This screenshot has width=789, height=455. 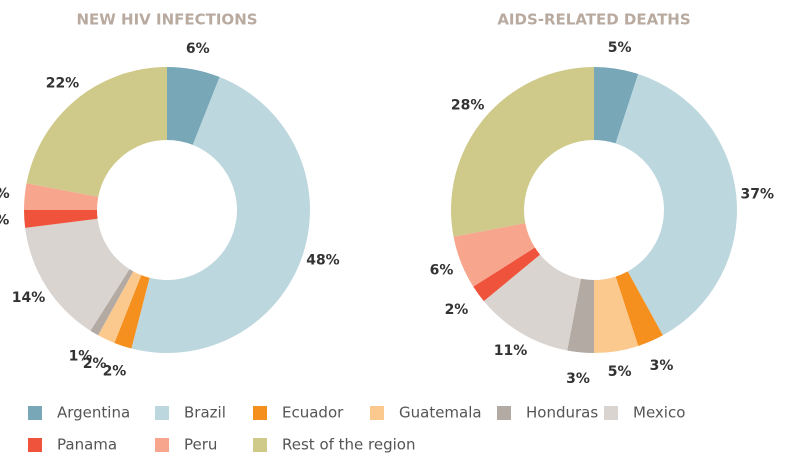 What do you see at coordinates (562, 413) in the screenshot?
I see `legend-label: Honduras` at bounding box center [562, 413].